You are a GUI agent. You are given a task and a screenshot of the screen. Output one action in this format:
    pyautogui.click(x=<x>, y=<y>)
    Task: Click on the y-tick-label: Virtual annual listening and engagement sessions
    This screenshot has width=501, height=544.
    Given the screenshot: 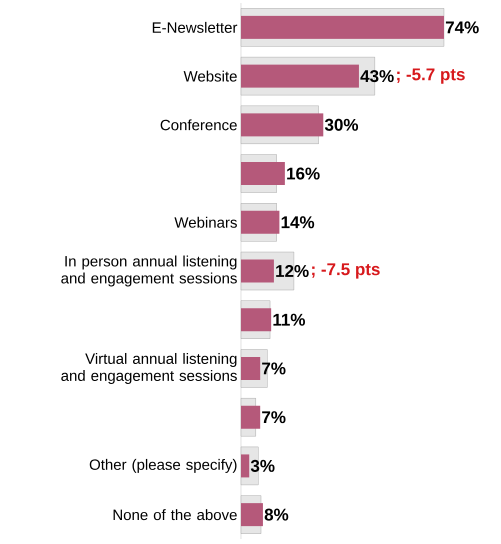 What is the action you would take?
    pyautogui.click(x=149, y=368)
    